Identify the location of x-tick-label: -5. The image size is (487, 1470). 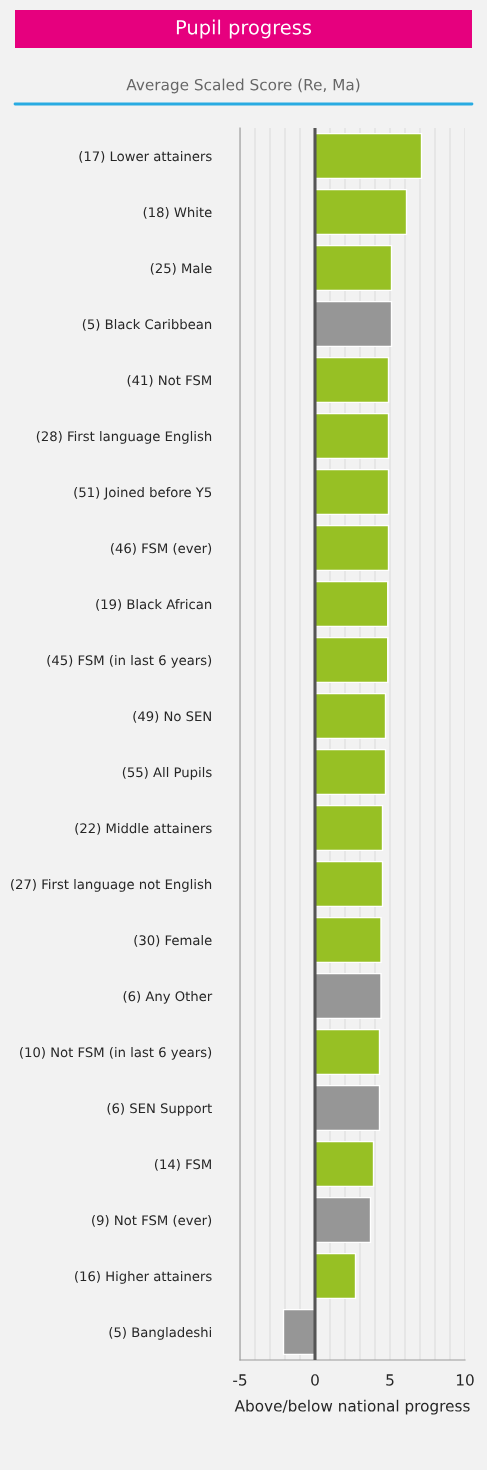
(240, 1380).